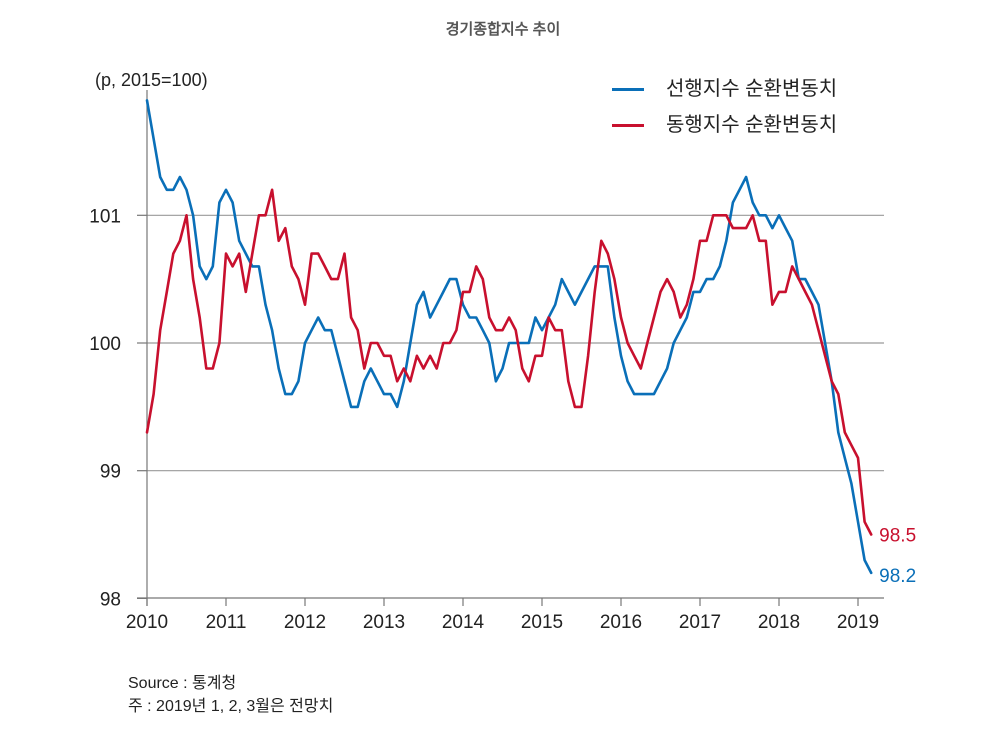  Describe the element at coordinates (105, 344) in the screenshot. I see `y-tick-label-100: 100` at that location.